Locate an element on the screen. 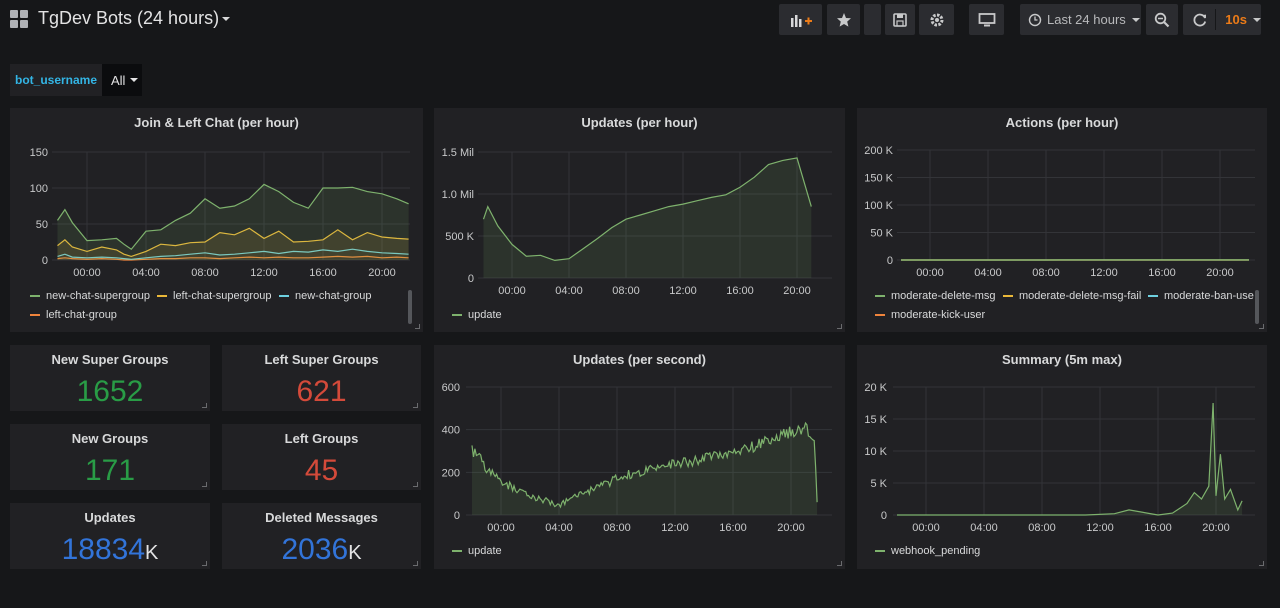 This screenshot has width=1280, height=608. zoom-out-button is located at coordinates (1162, 19).